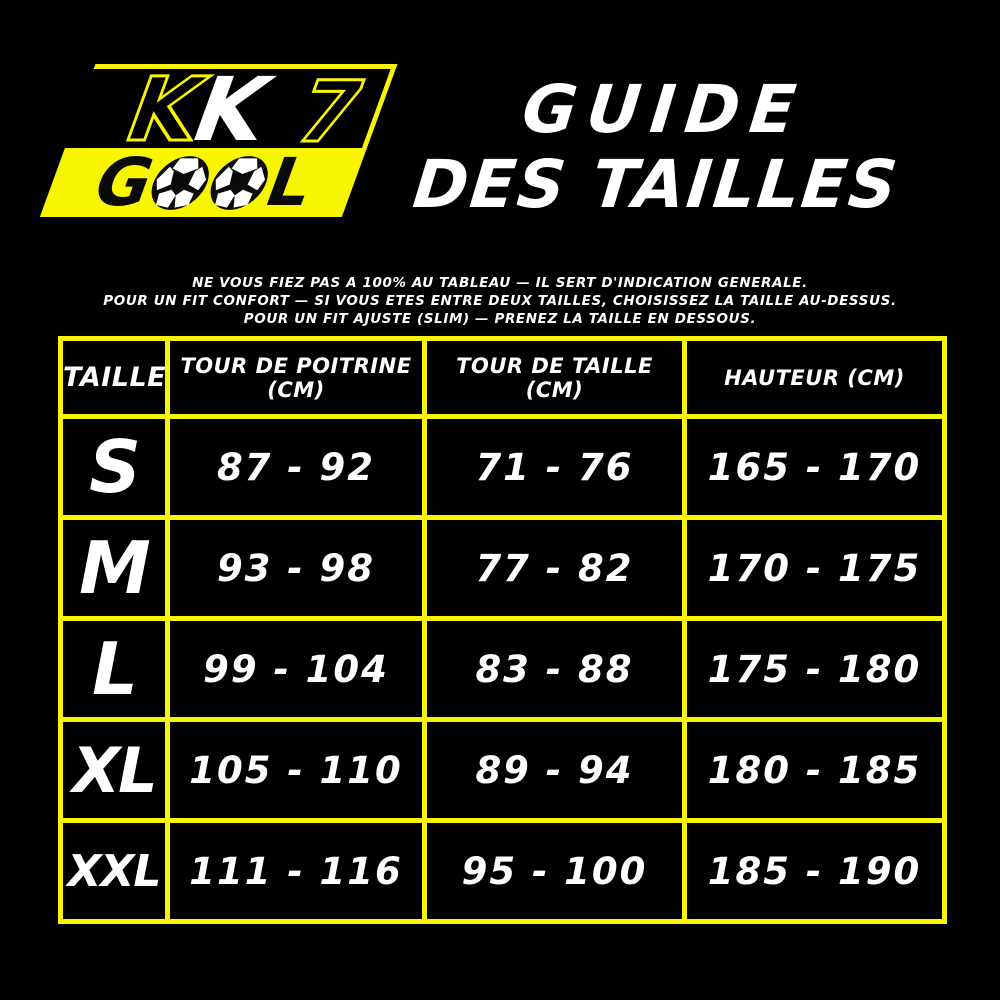 This screenshot has height=1000, width=1000. What do you see at coordinates (196, 110) in the screenshot?
I see `logo-kk-letters: K K` at bounding box center [196, 110].